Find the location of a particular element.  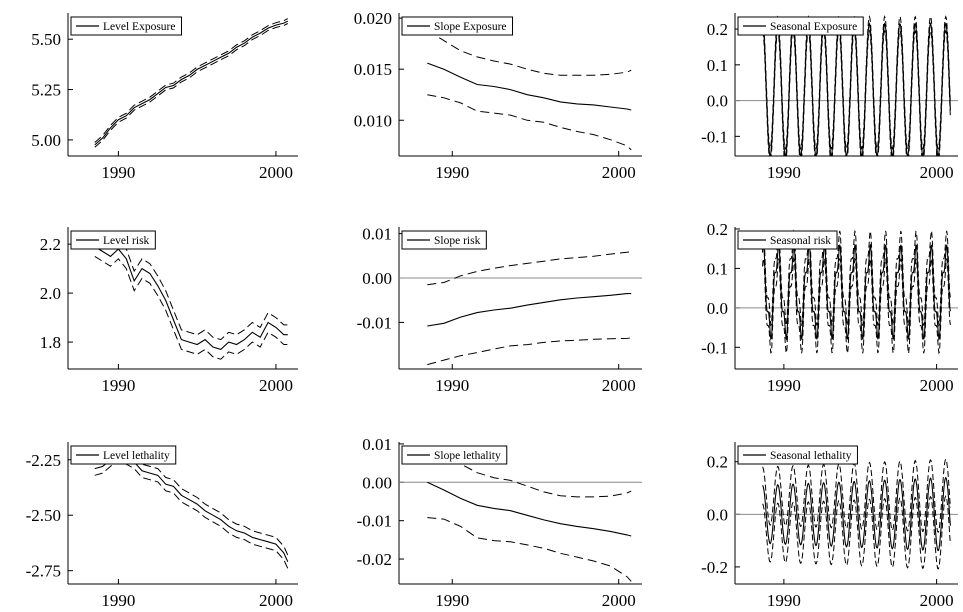

legend-label: Seasonal risk is located at coordinates (800, 241).